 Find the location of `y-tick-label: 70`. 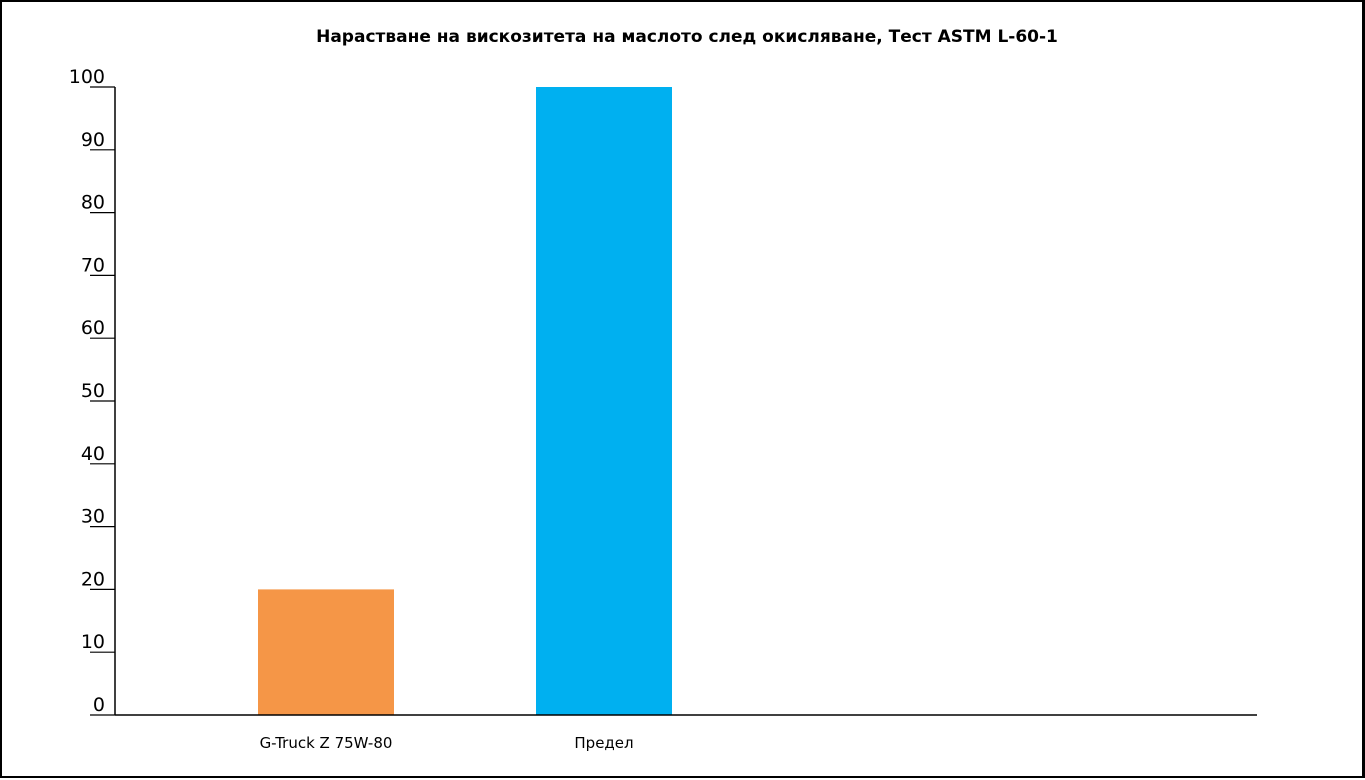

y-tick-label: 70 is located at coordinates (93, 265).